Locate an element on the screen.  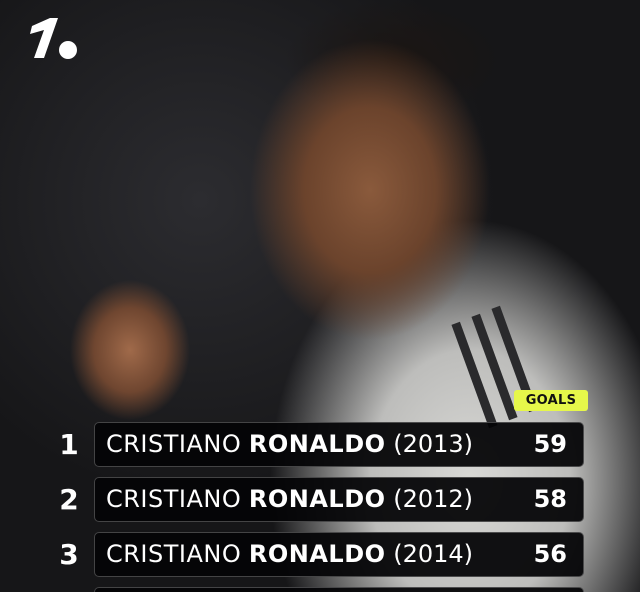
table-row-partial is located at coordinates (325, 589).